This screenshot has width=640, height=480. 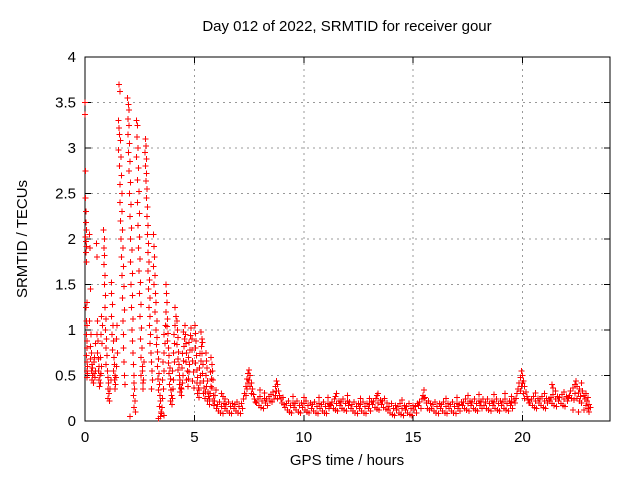 I want to click on svg-text: 0.5, so click(x=65, y=376).